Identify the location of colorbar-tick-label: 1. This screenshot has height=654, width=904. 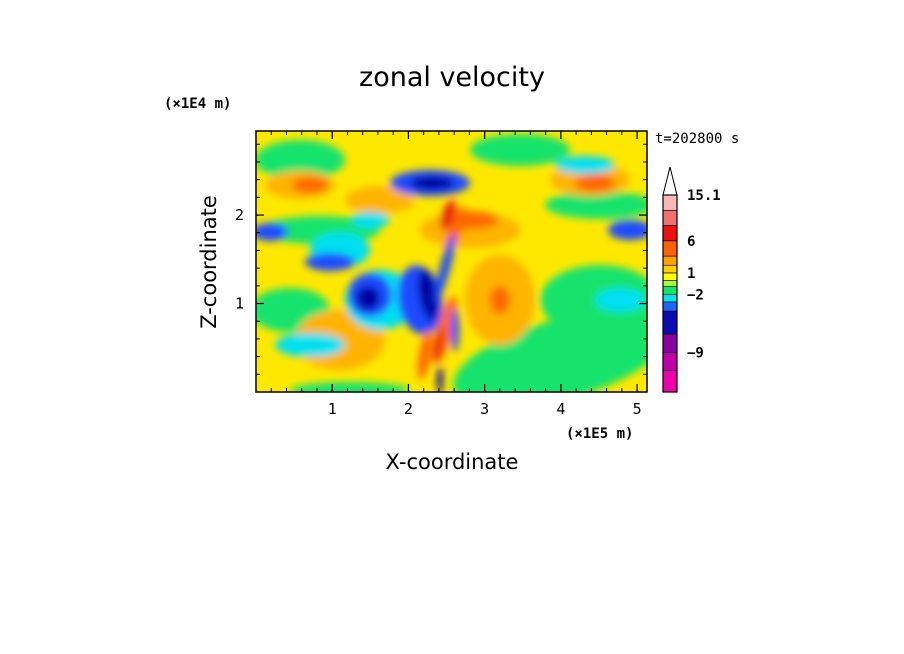
(691, 274).